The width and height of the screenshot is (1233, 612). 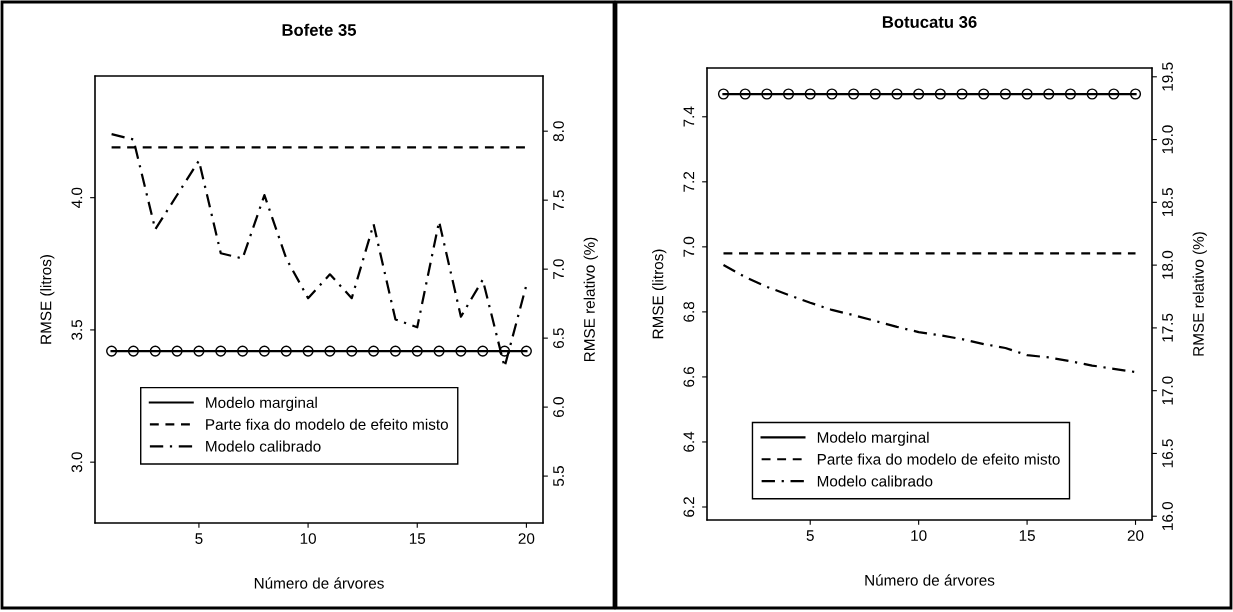 I want to click on y-tick-label: 6.8, so click(x=689, y=311).